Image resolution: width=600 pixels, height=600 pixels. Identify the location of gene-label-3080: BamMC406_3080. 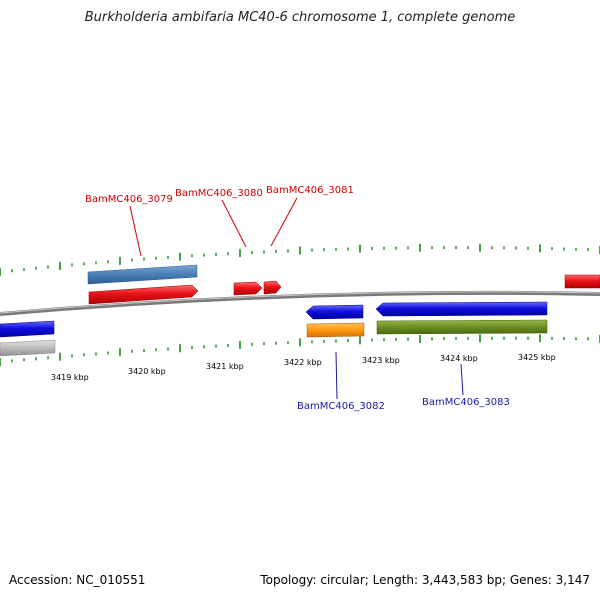
(219, 193).